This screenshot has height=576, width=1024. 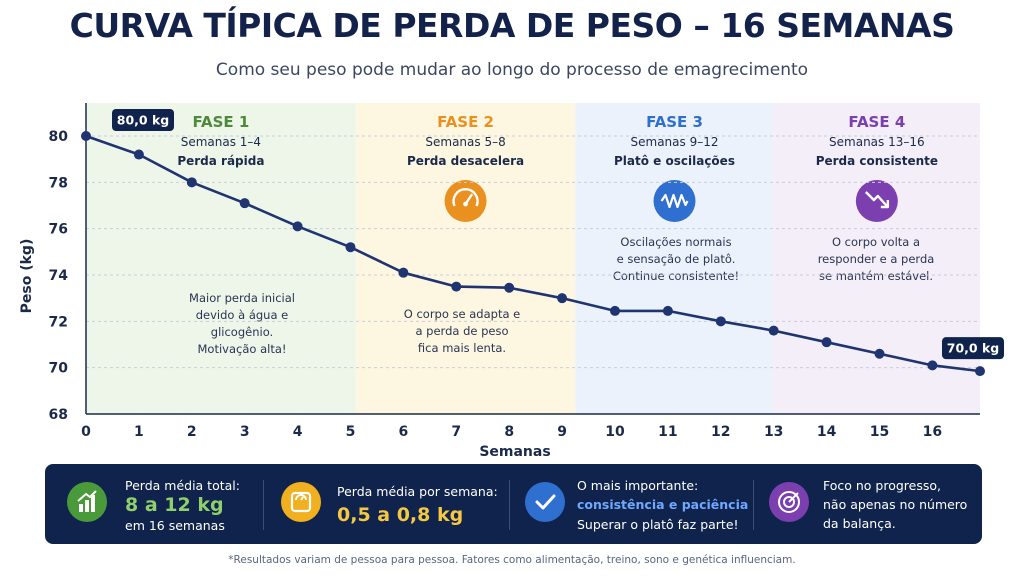 I want to click on phase-3-description-line: Oscilações normais, so click(x=675, y=242).